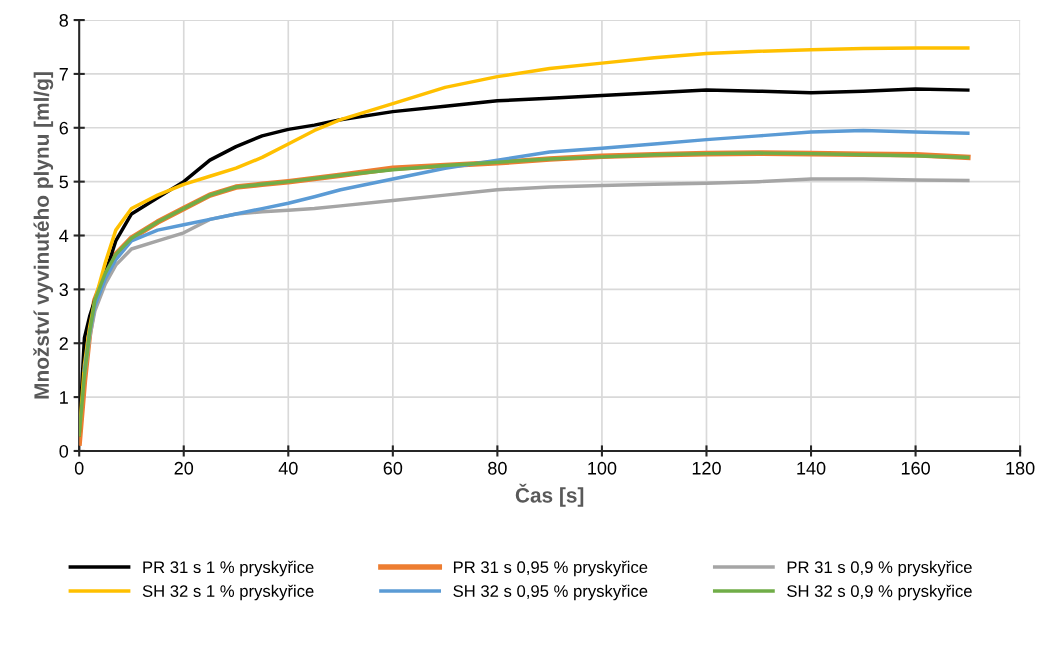  What do you see at coordinates (184, 468) in the screenshot?
I see `x-tick-label: 20` at bounding box center [184, 468].